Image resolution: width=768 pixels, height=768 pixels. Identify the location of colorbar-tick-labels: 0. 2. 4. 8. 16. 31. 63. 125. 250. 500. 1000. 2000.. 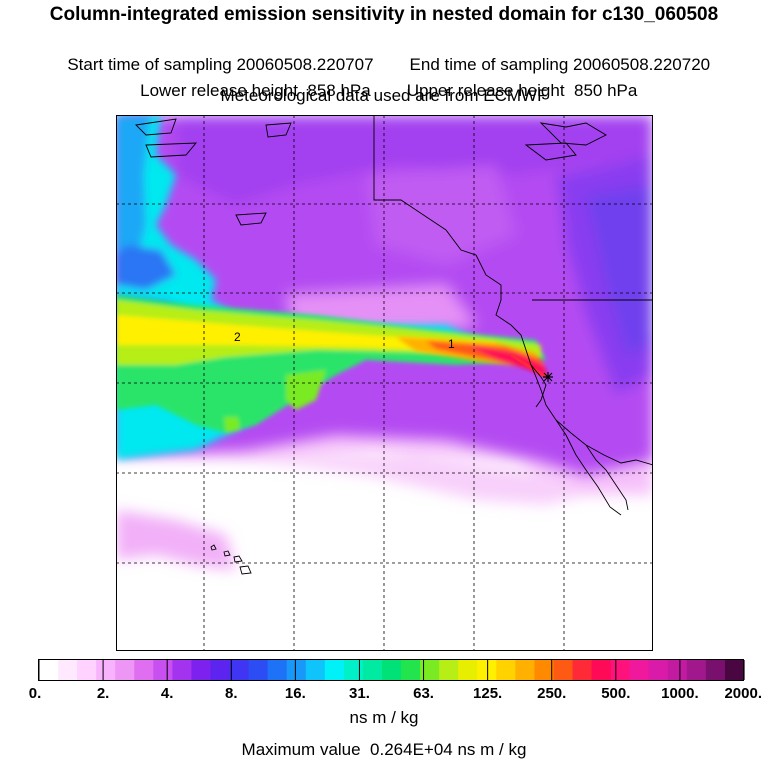
(395, 693).